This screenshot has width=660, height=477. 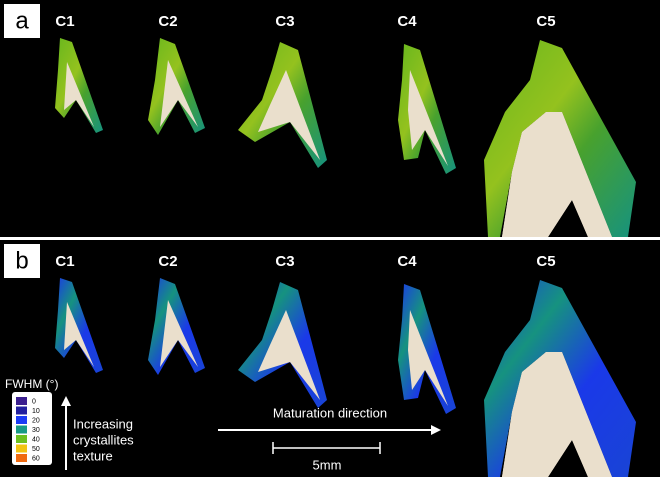 What do you see at coordinates (36, 458) in the screenshot?
I see `legend-value: 60` at bounding box center [36, 458].